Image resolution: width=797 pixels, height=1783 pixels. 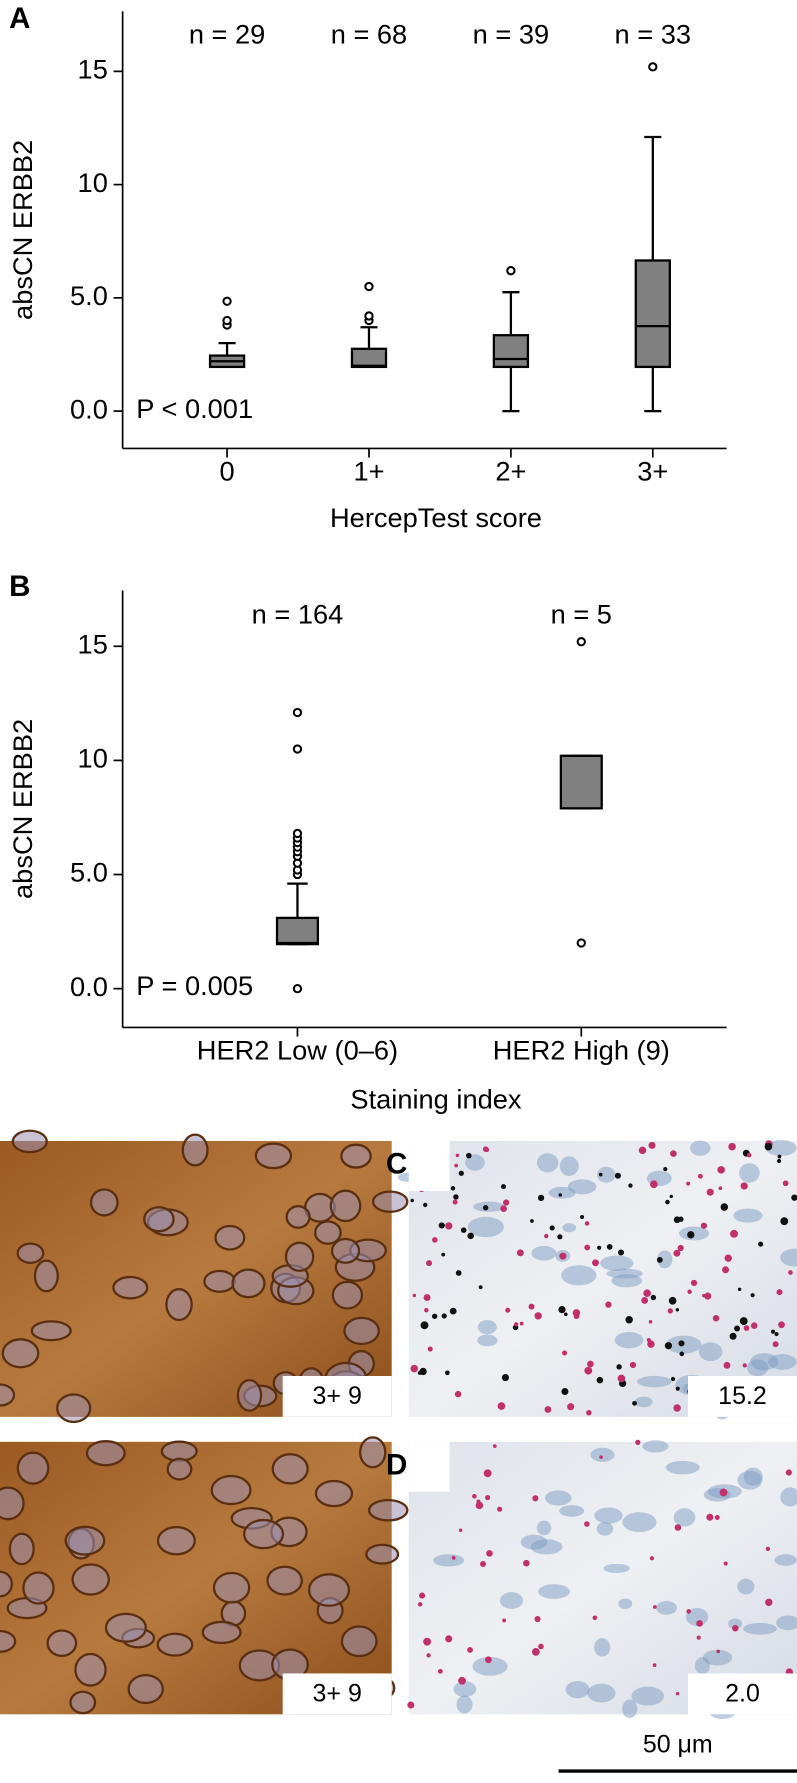 What do you see at coordinates (581, 1050) in the screenshot?
I see `x-tick-label: HER2 High (9)` at bounding box center [581, 1050].